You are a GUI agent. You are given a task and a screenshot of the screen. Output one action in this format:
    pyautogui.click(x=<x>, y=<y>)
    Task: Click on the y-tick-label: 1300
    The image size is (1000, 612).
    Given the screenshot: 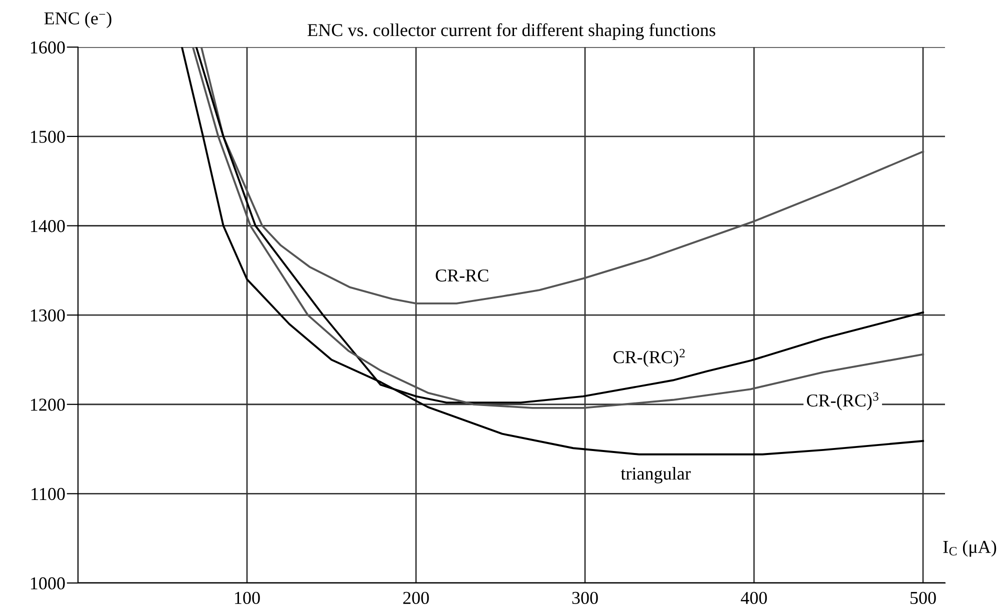 What is the action you would take?
    pyautogui.click(x=47, y=315)
    